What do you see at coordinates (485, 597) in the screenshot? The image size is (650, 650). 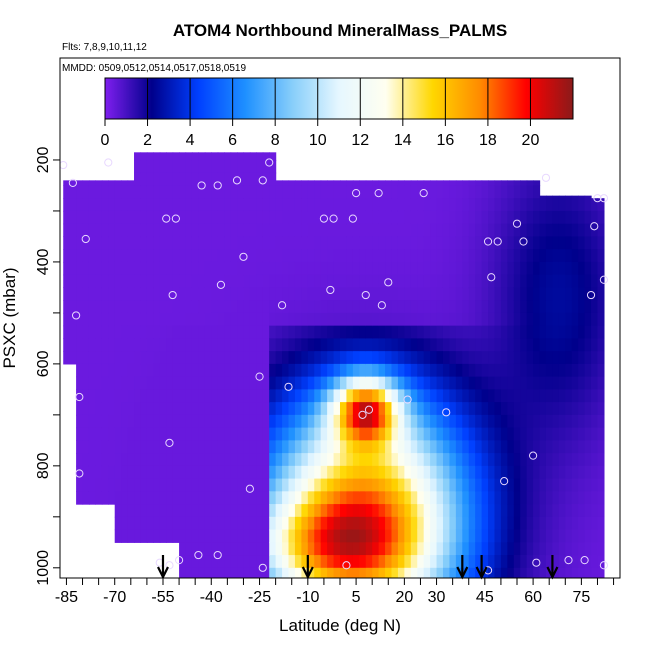 I see `x-tick-label: 45` at bounding box center [485, 597].